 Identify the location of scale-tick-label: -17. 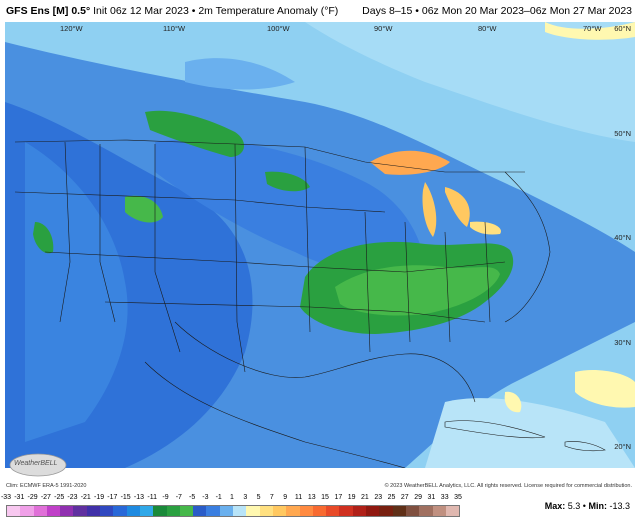
(112, 497).